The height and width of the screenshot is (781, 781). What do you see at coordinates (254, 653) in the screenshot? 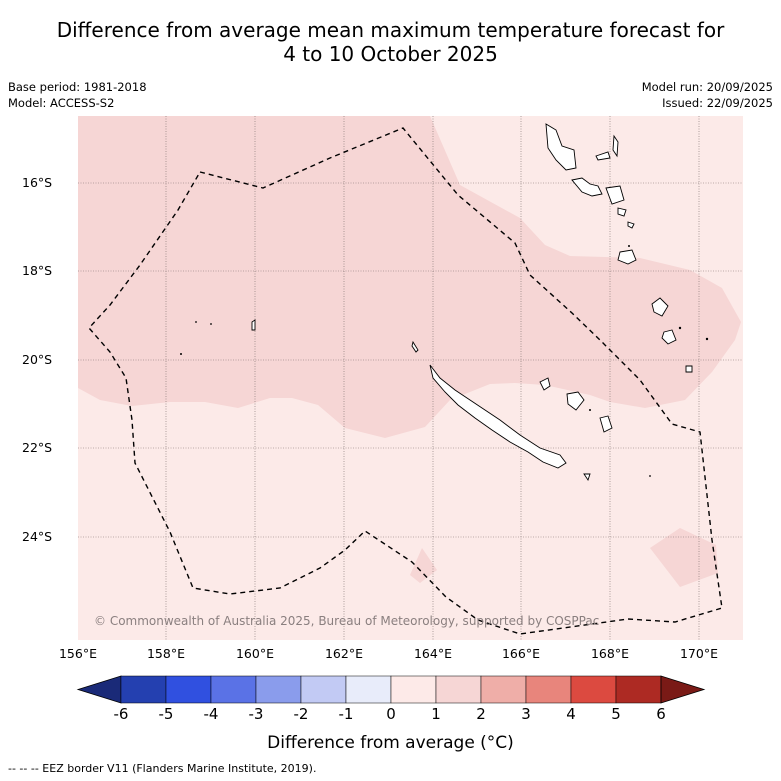
I see `lon-label-2: 160°E` at bounding box center [254, 653].